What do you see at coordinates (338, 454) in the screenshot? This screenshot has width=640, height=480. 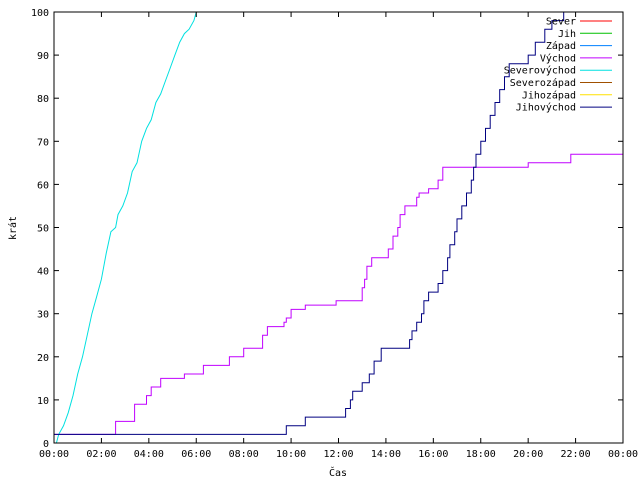 I see `x-tick-label: 12:00` at bounding box center [338, 454].